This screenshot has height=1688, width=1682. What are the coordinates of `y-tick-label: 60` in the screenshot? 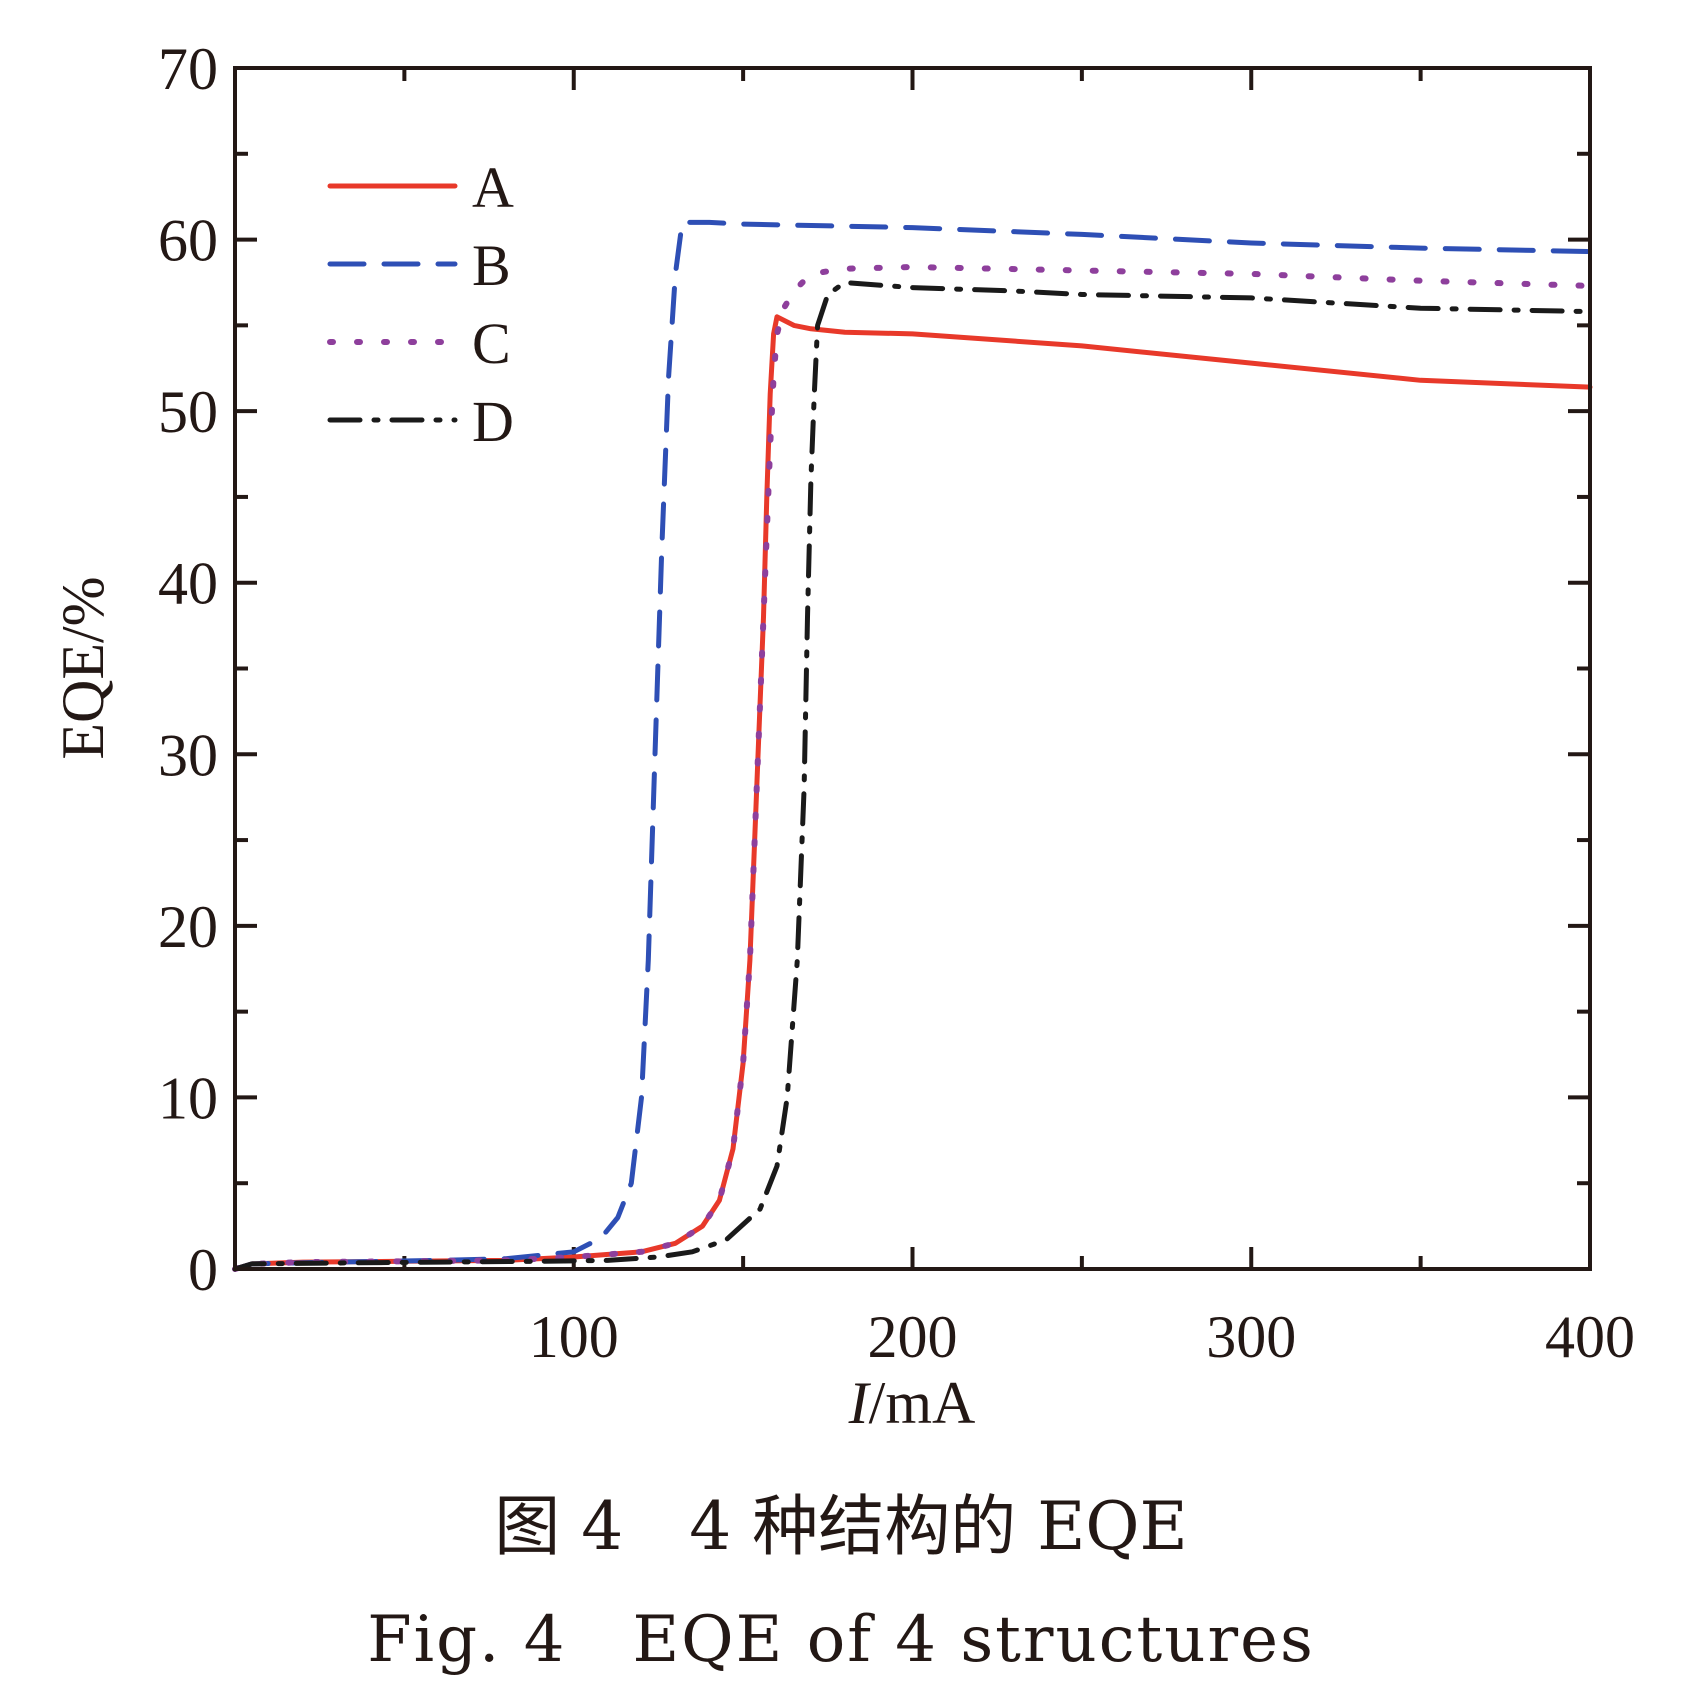 It's located at (188, 241).